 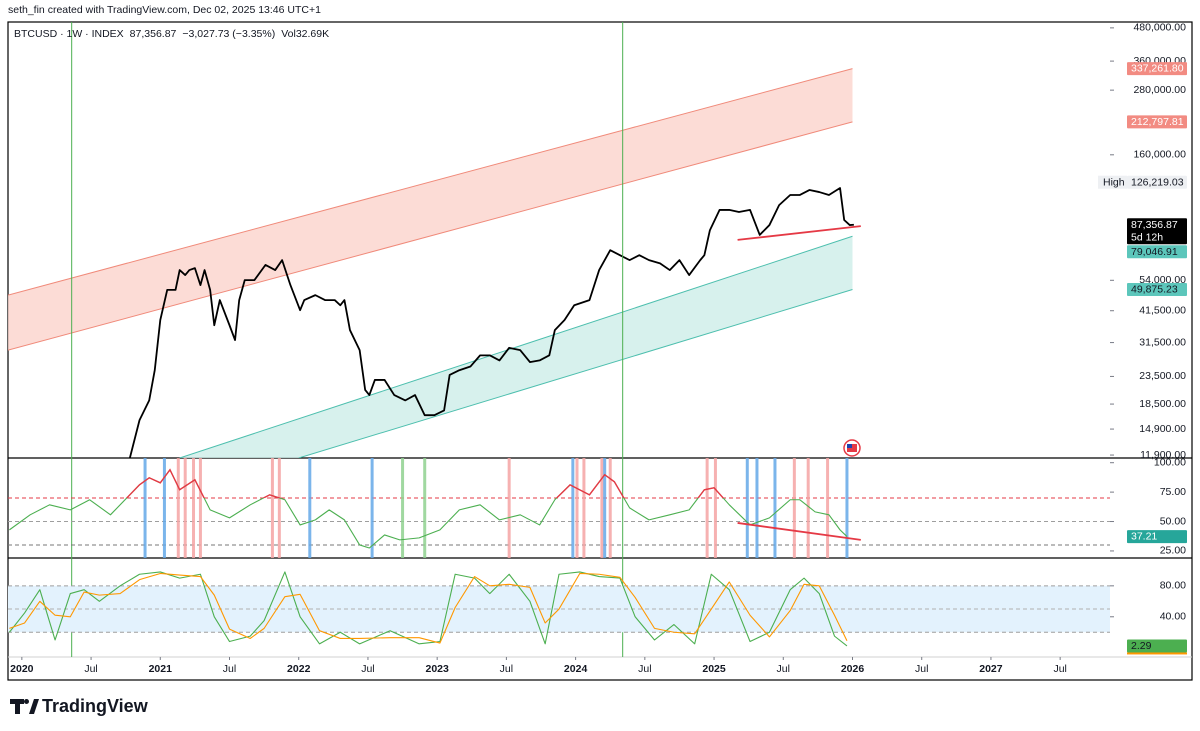 I want to click on price-tag-prefix-bg, so click(x=1112, y=182).